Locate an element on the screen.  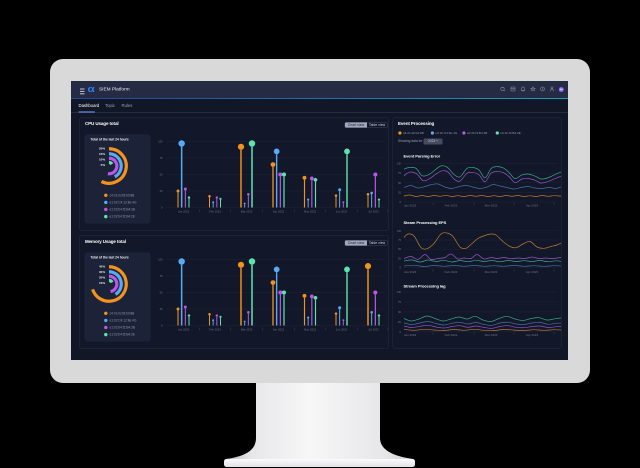
svg-text: 45% is located at coordinates (102, 267).